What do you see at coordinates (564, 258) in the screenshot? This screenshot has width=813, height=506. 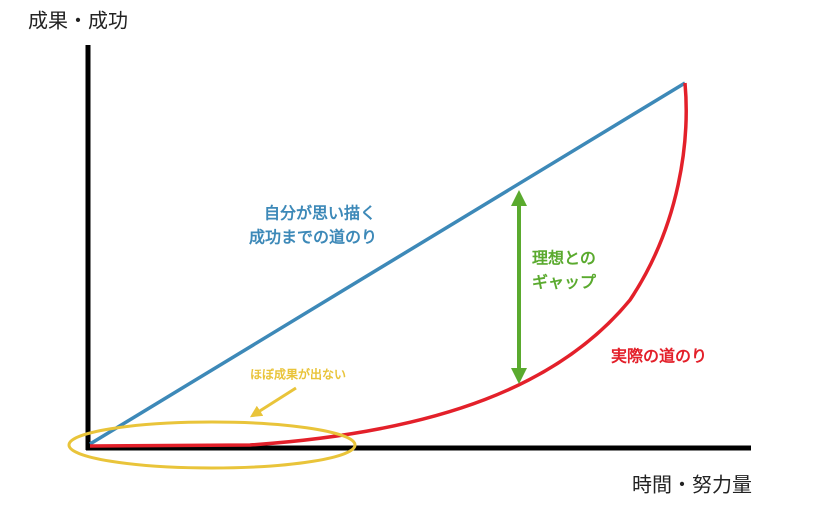 I see `gap-label: 理想との` at bounding box center [564, 258].